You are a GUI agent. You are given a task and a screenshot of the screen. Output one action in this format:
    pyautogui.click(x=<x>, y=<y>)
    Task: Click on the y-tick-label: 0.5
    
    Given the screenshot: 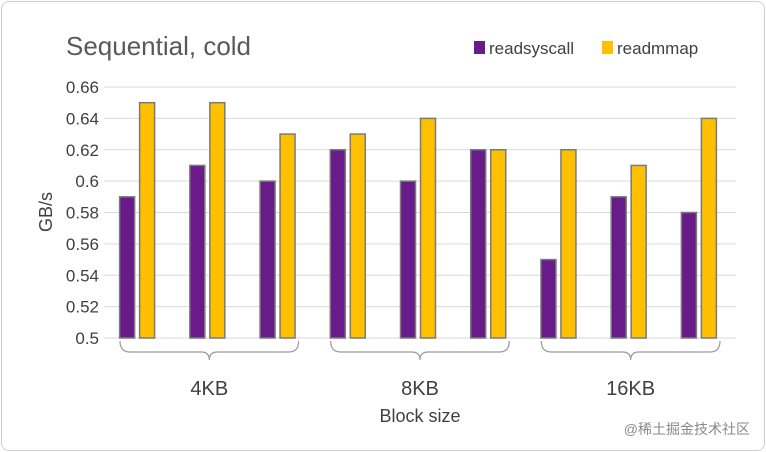 What is the action you would take?
    pyautogui.click(x=87, y=338)
    